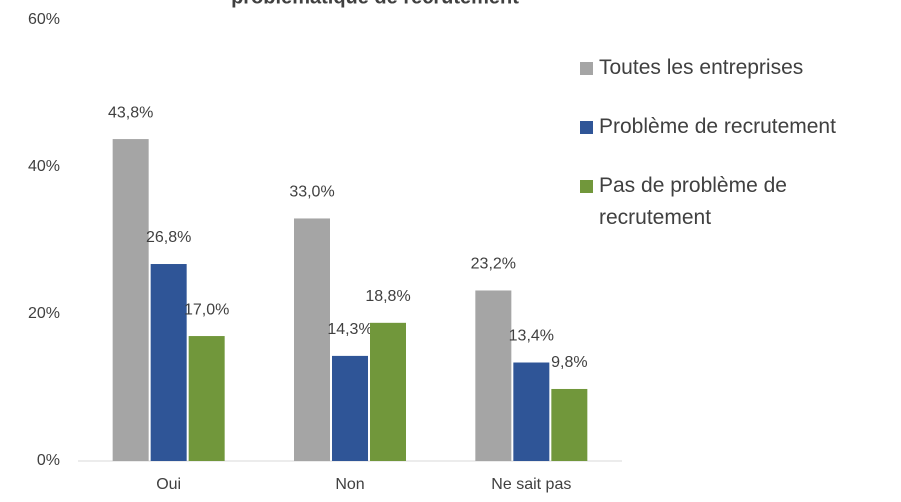  Describe the element at coordinates (168, 237) in the screenshot. I see `value-label: 26,8%` at that location.